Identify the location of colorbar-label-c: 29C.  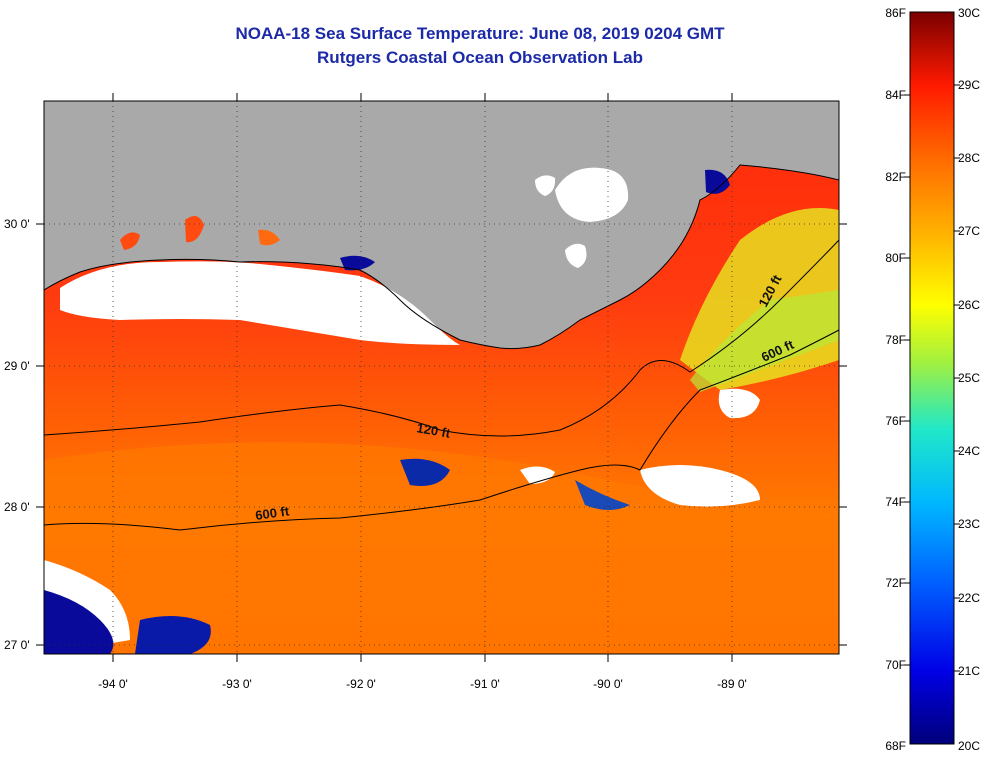
(969, 85).